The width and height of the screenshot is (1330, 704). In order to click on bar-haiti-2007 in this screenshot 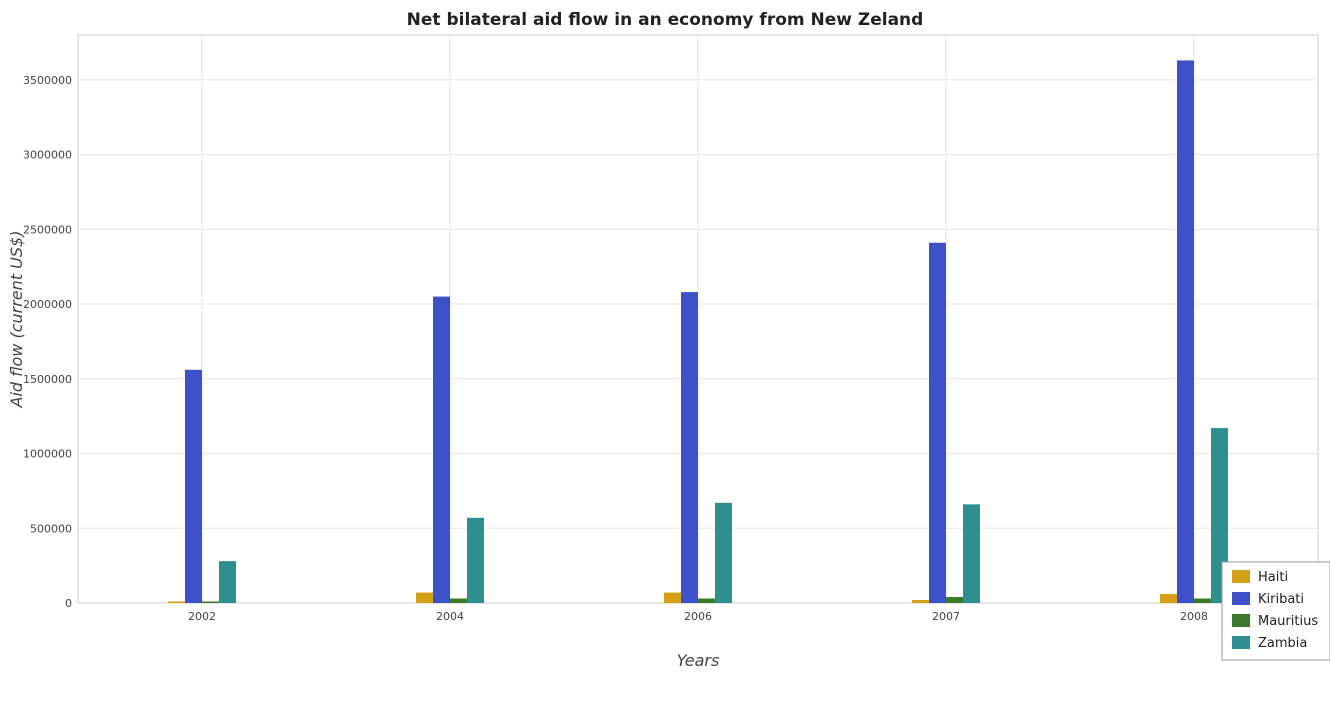, I will do `click(920, 601)`.